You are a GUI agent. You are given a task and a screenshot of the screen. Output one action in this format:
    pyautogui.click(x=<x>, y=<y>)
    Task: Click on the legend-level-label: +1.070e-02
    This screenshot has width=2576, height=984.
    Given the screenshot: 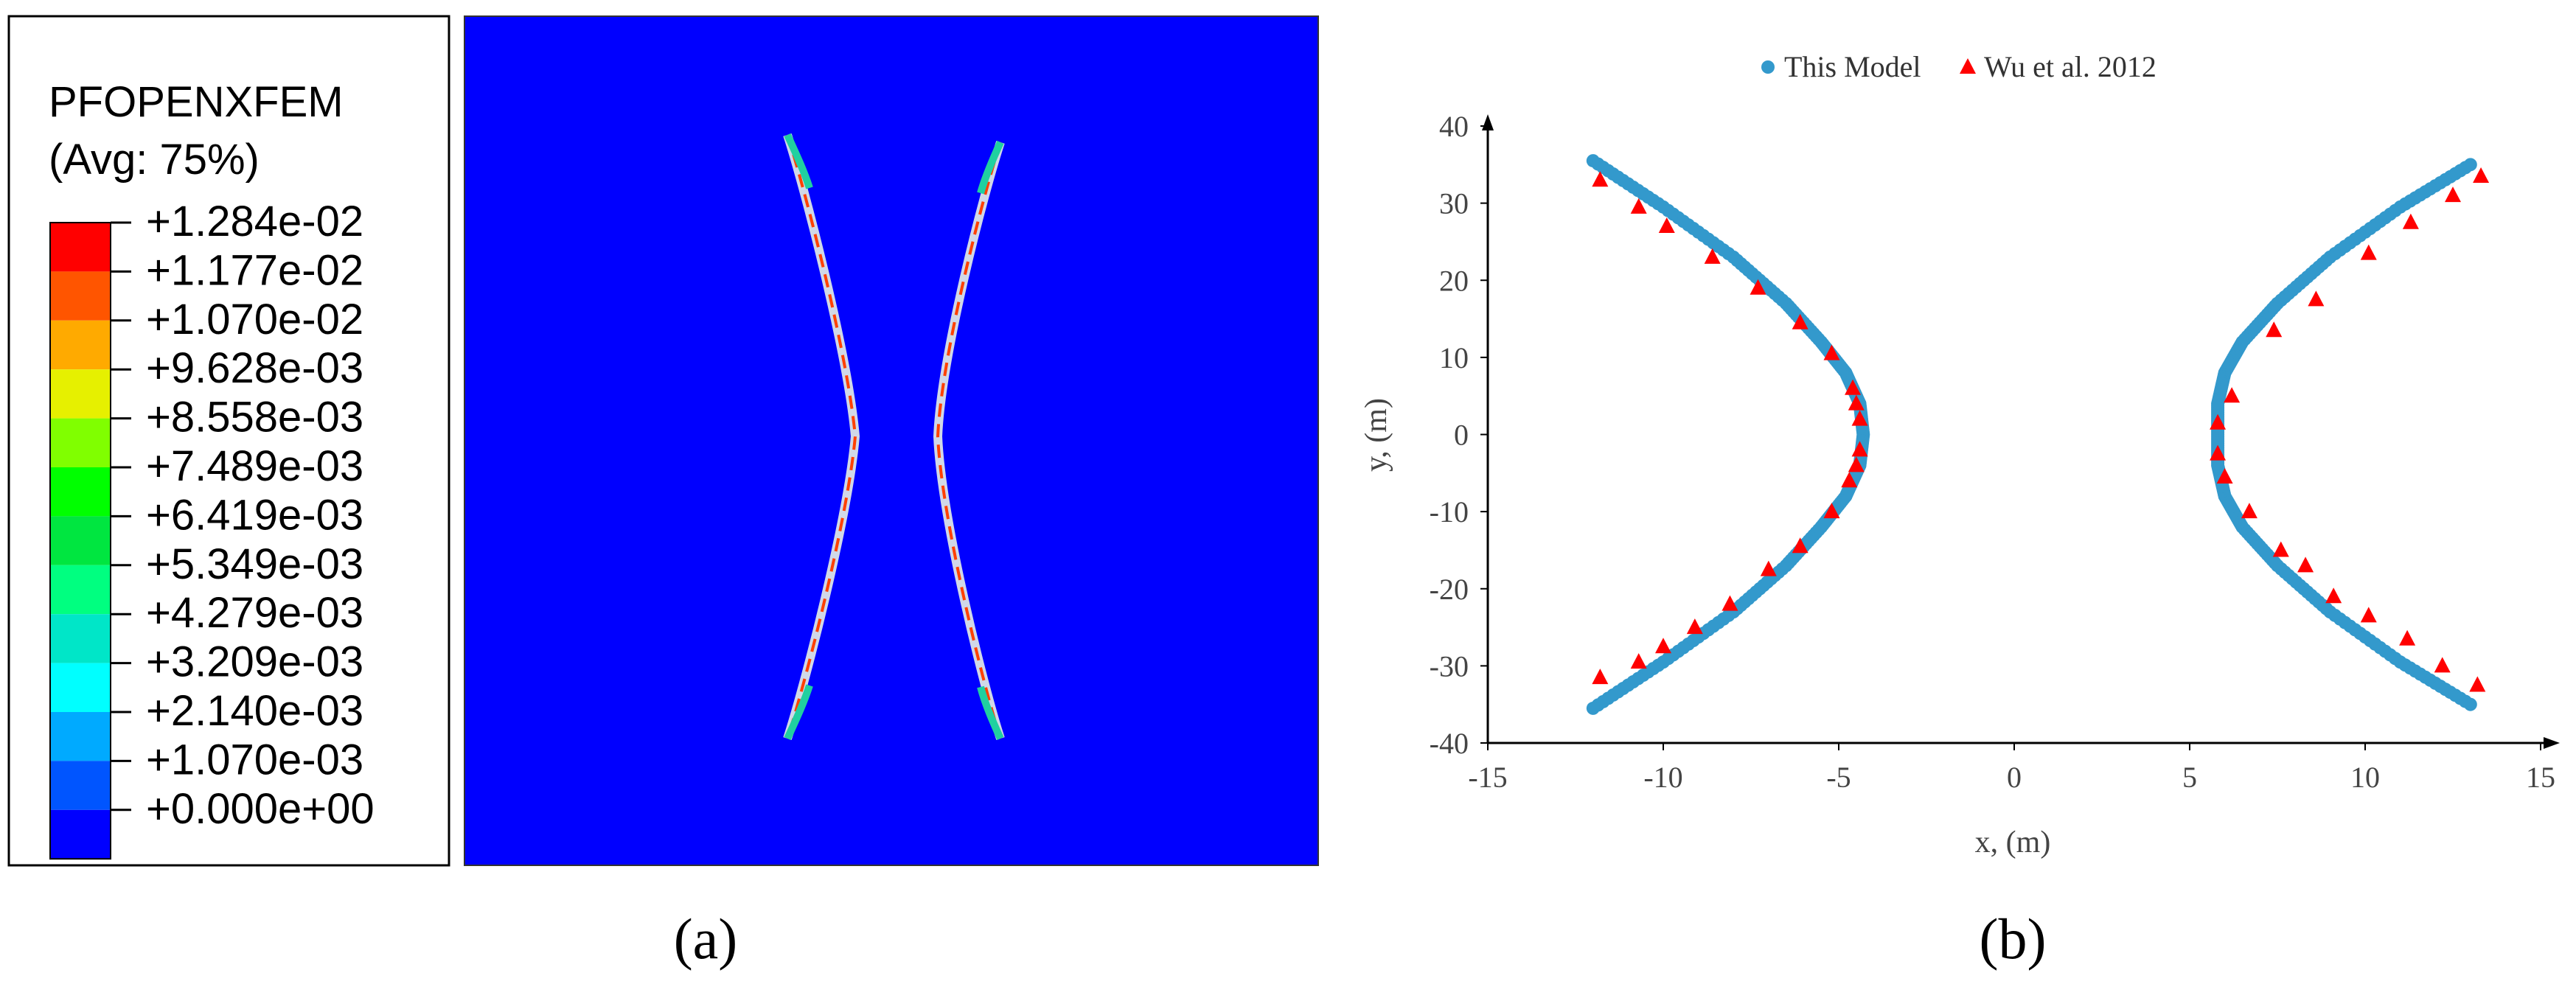 What is the action you would take?
    pyautogui.click(x=254, y=319)
    